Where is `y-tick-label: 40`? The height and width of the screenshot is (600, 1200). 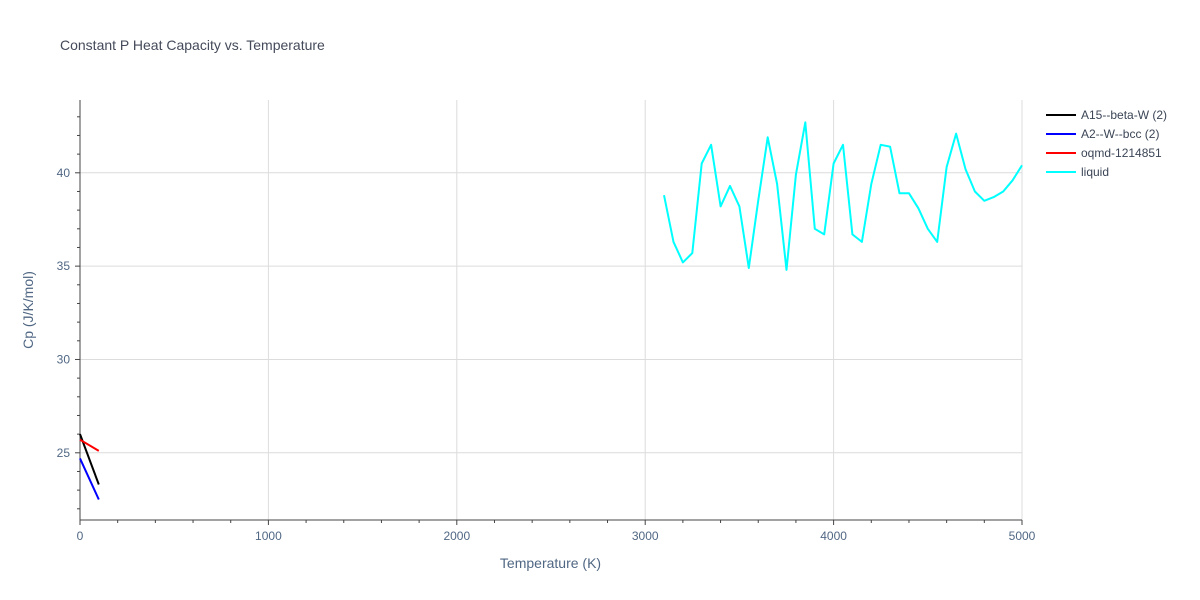
y-tick-label: 40 is located at coordinates (64, 173).